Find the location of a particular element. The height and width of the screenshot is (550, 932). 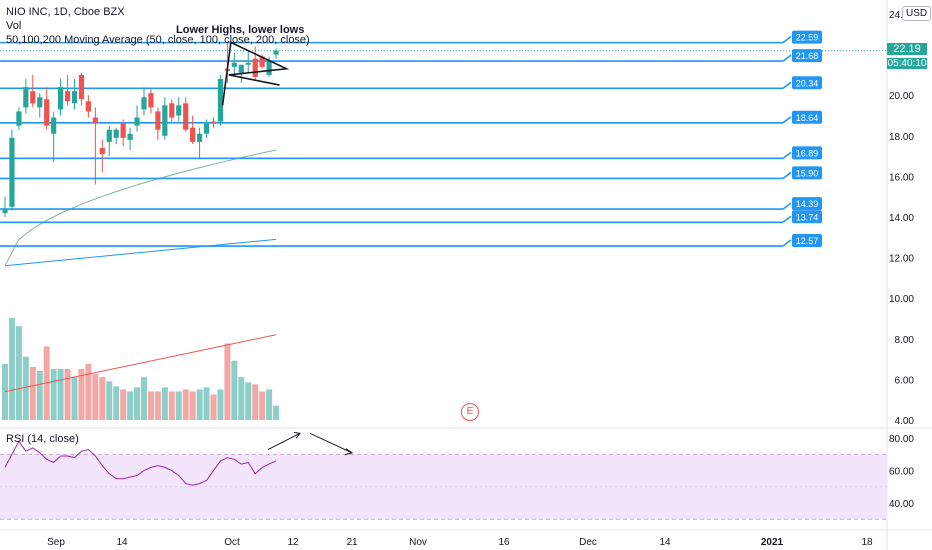

time-axis-tick: 21 is located at coordinates (352, 542).